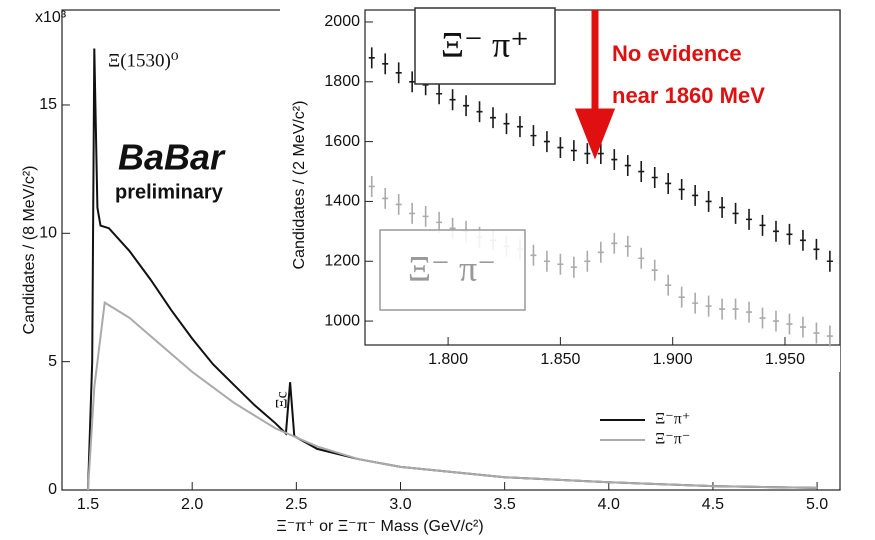 The height and width of the screenshot is (540, 875). Describe the element at coordinates (677, 53) in the screenshot. I see `annotation-text: No evidence` at that location.